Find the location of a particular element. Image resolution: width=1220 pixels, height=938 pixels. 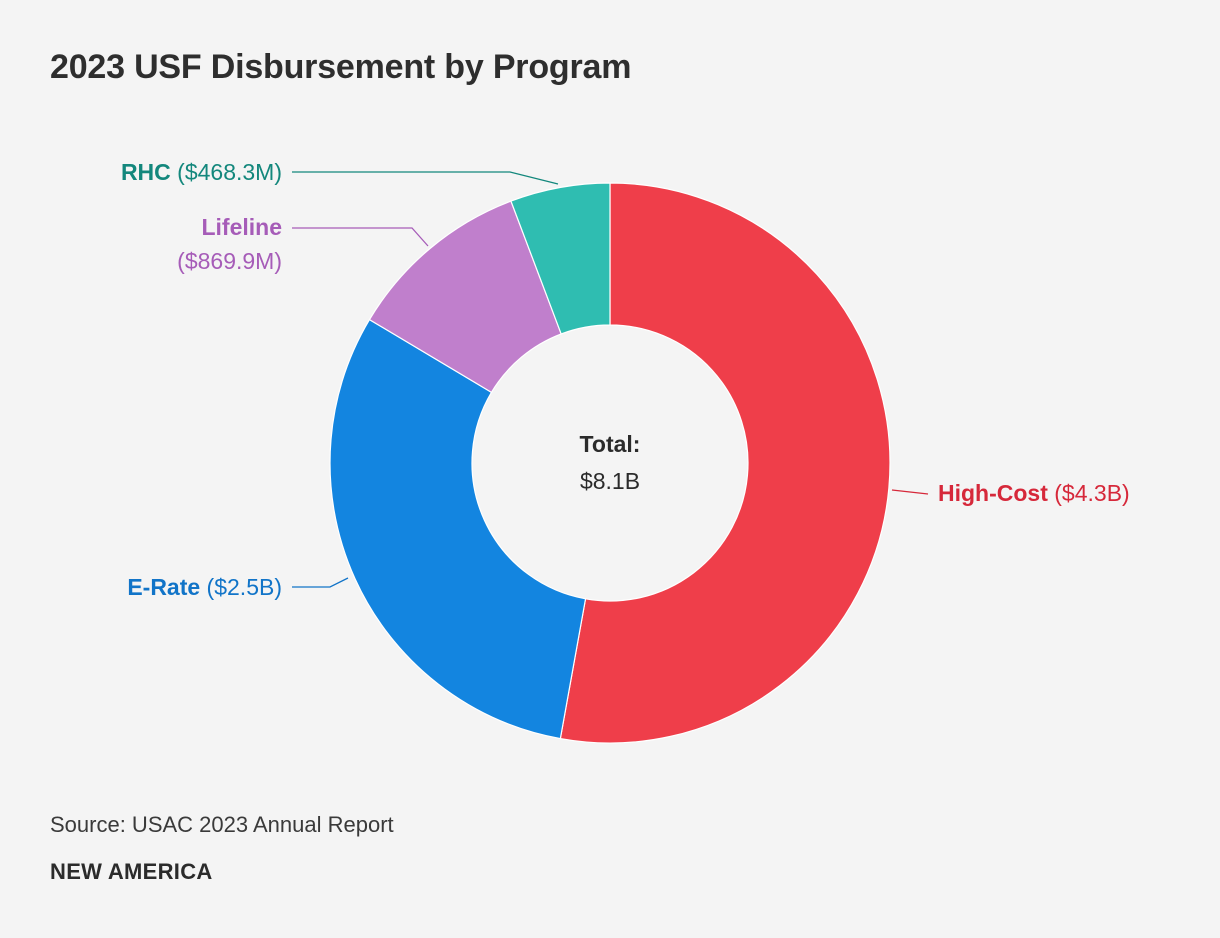

label-name-rhc: RHC is located at coordinates (146, 172).